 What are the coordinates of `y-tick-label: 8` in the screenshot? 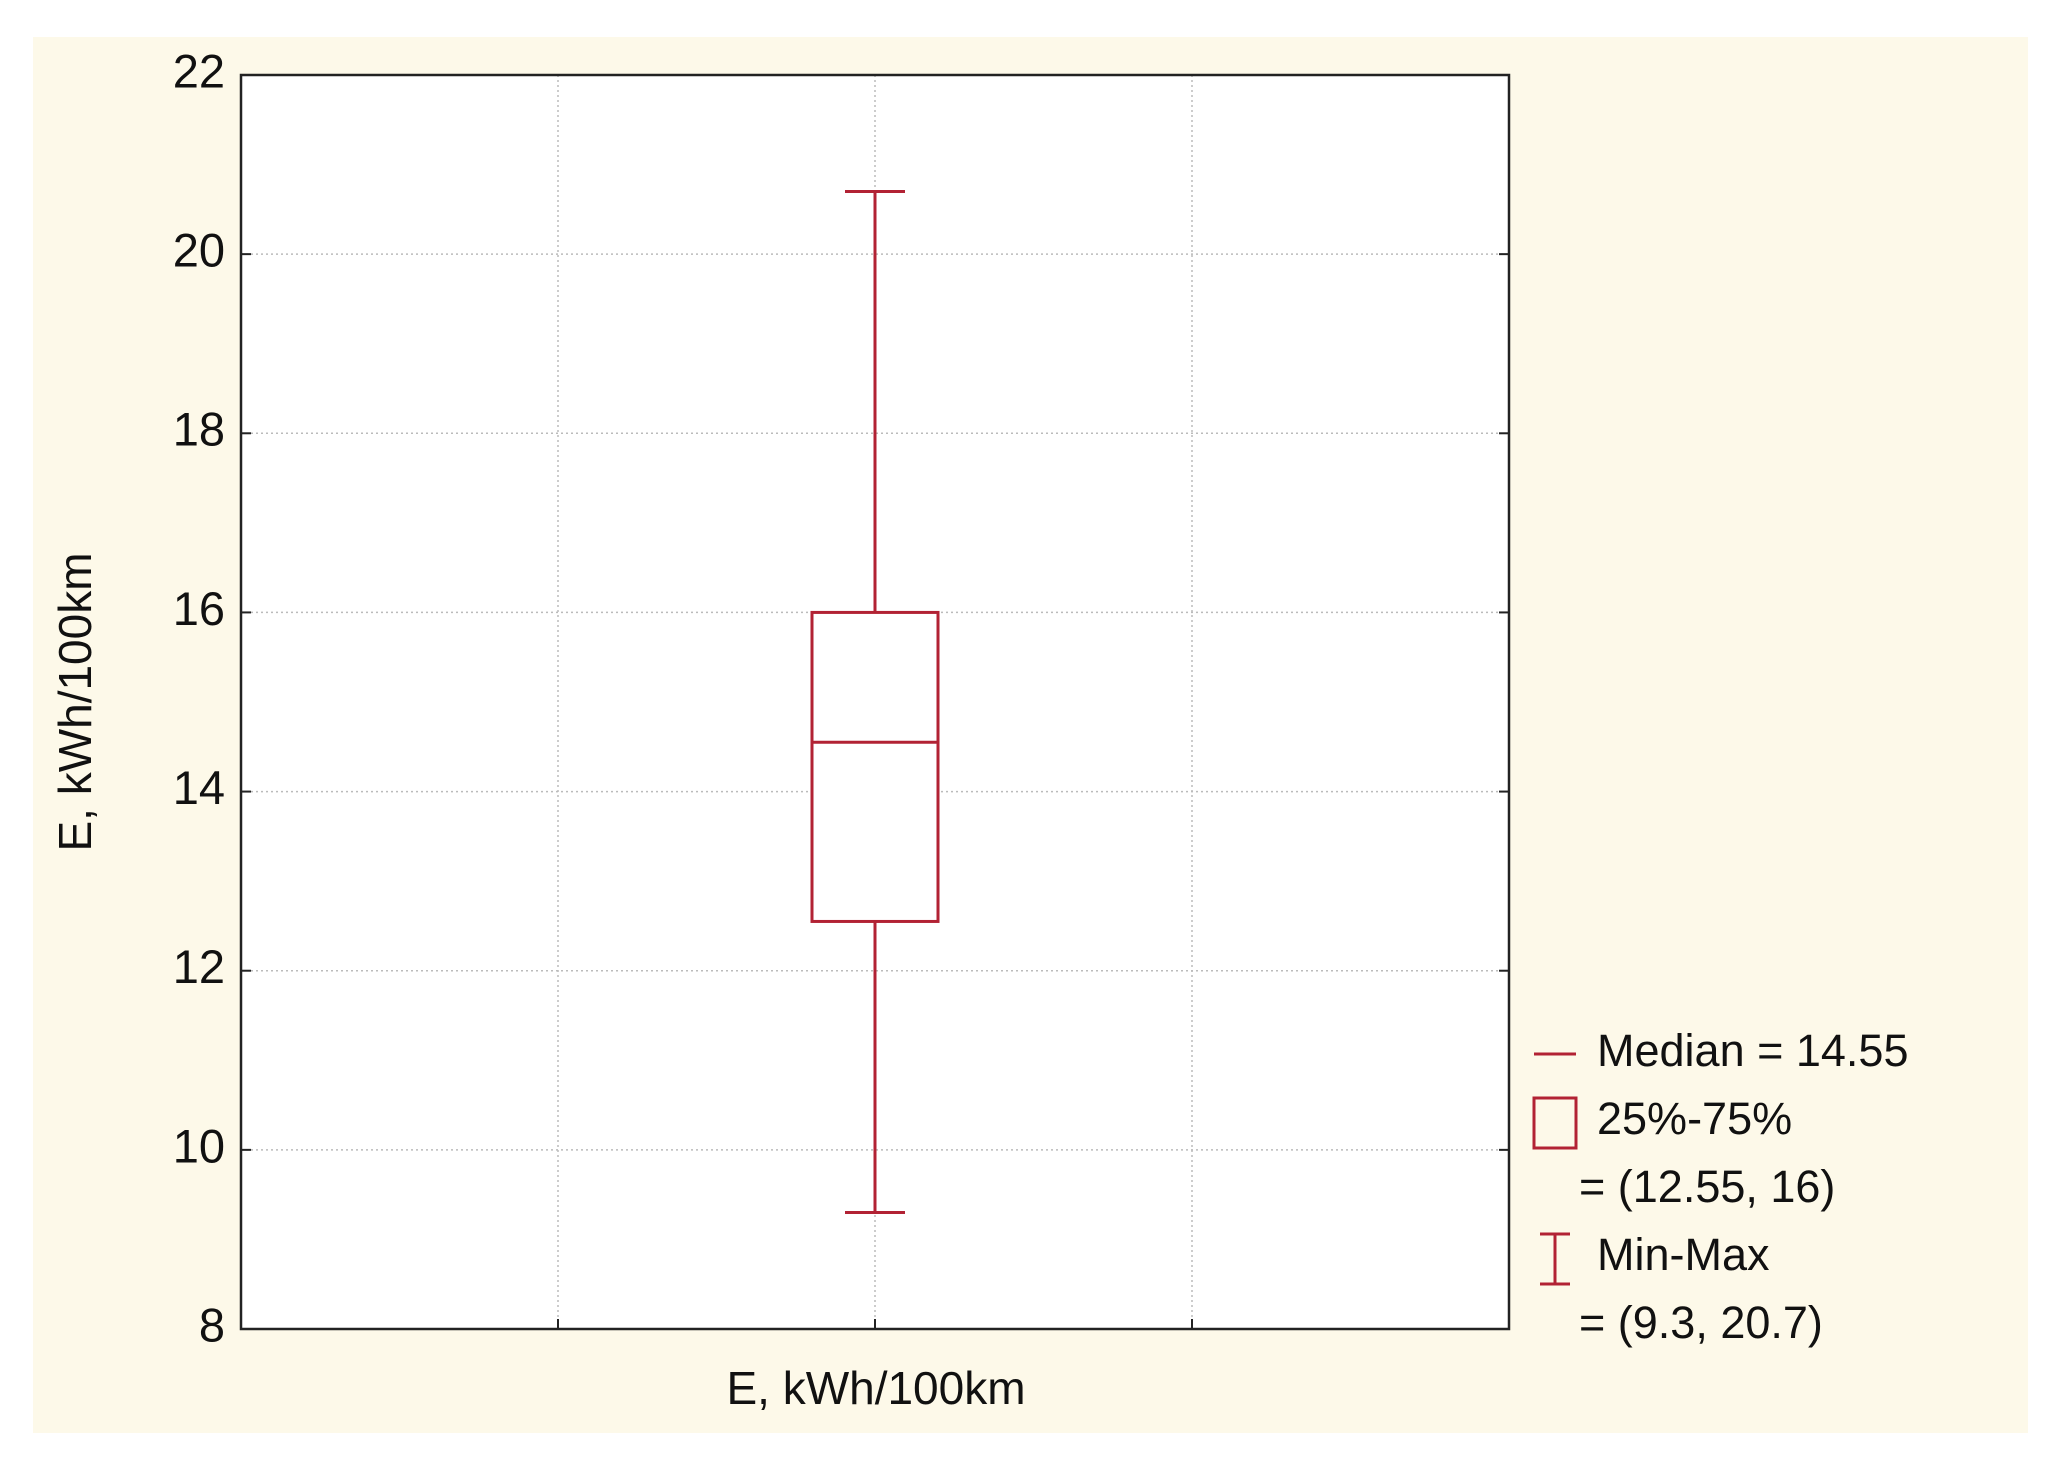 It's located at (212, 1324).